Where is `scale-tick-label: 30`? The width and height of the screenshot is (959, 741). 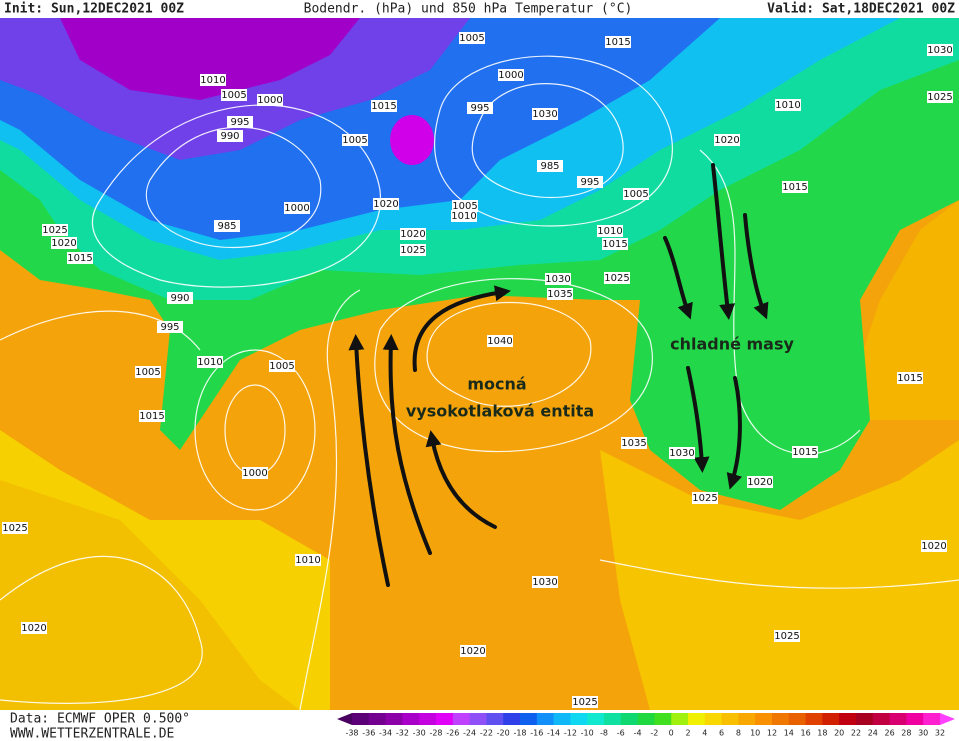 scale-tick-label: 30 is located at coordinates (923, 733).